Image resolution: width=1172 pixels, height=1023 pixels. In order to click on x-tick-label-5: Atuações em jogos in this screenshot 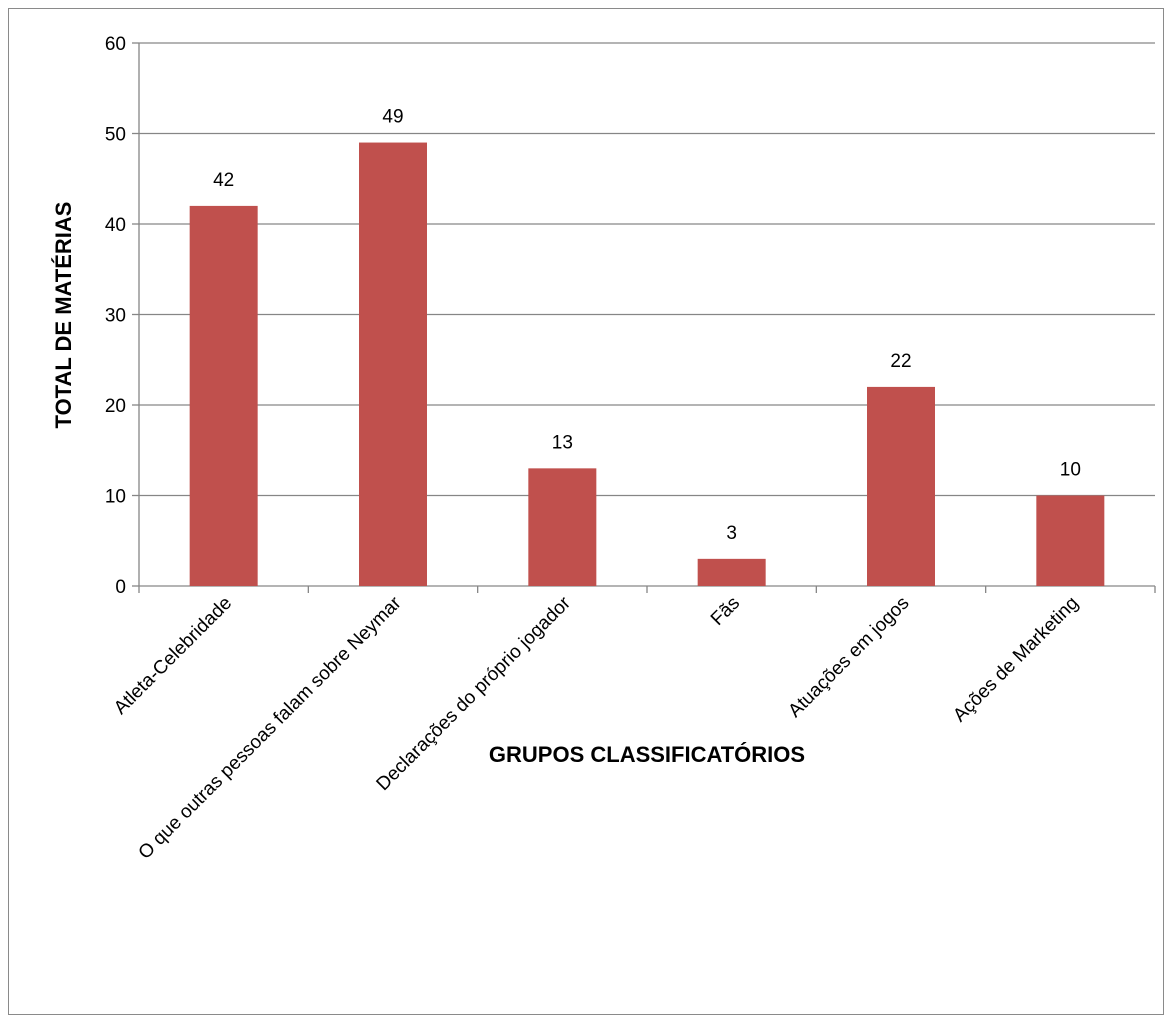, I will do `click(848, 657)`.